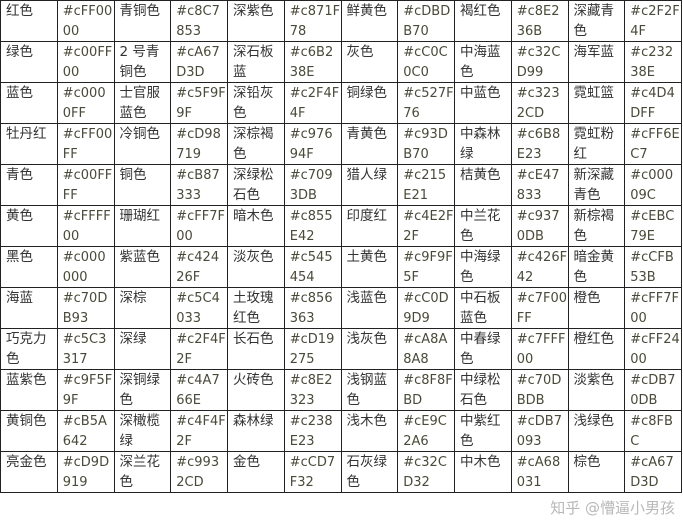  Describe the element at coordinates (612, 508) in the screenshot. I see `watermark: 知乎 @懵逼小男孩` at that location.